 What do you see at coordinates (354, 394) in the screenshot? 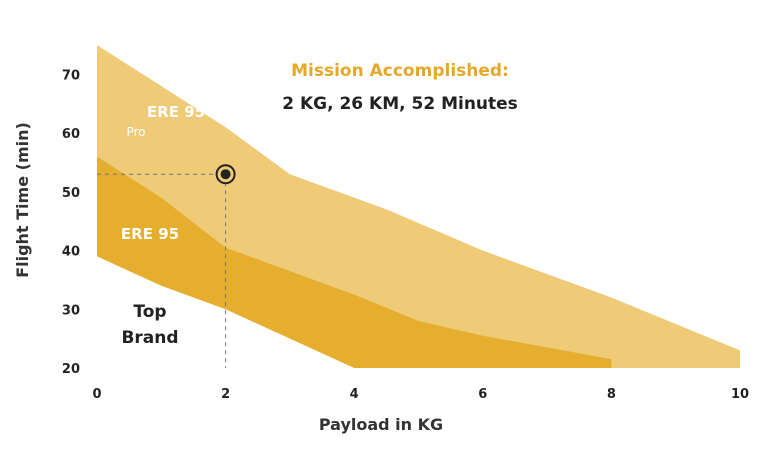
I see `x-tick-label: 4` at bounding box center [354, 394].